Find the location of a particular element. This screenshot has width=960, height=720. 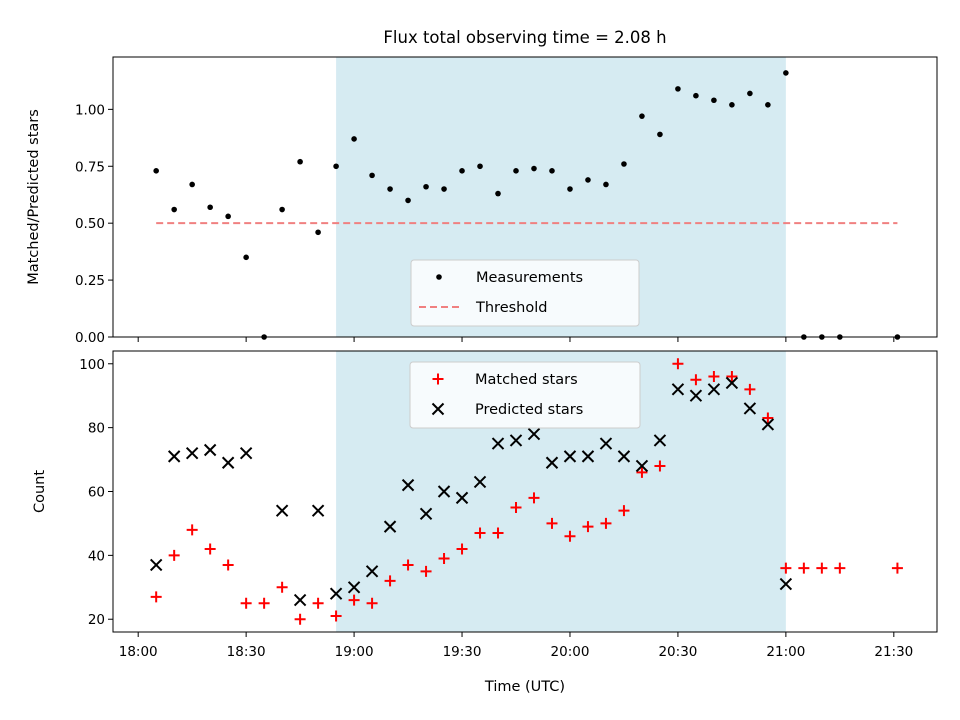

y-tick-label: 40 is located at coordinates (96, 556).